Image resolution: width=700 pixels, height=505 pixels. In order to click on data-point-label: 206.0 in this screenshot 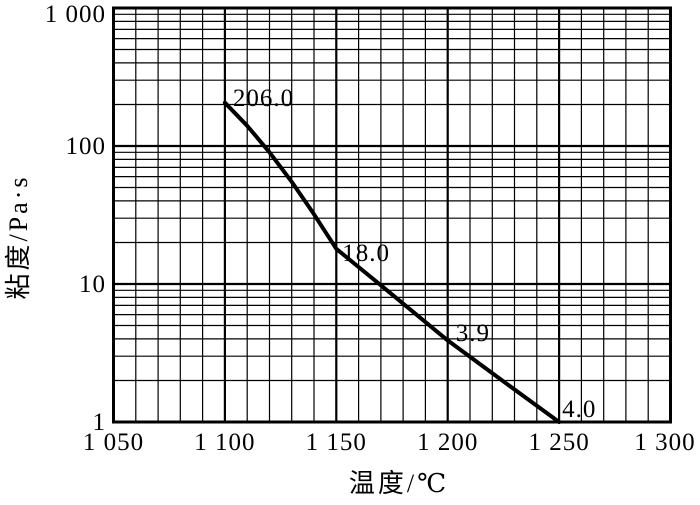, I will do `click(263, 98)`.